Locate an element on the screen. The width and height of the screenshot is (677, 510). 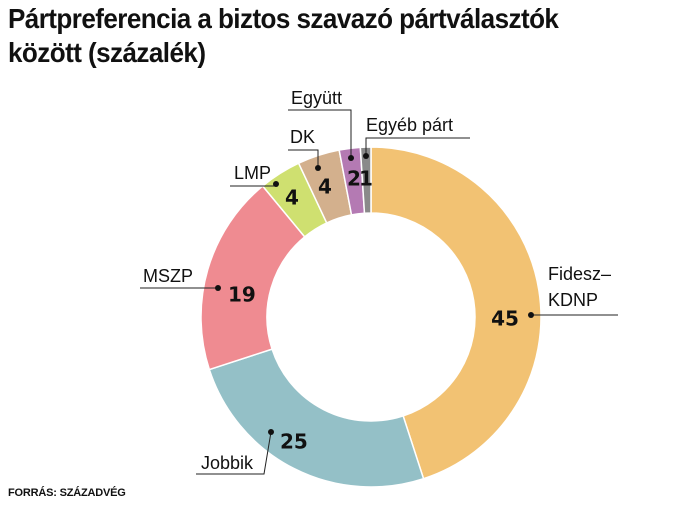
category-label-fidesz-kdnp-line-1: Fidesz– is located at coordinates (579, 274).